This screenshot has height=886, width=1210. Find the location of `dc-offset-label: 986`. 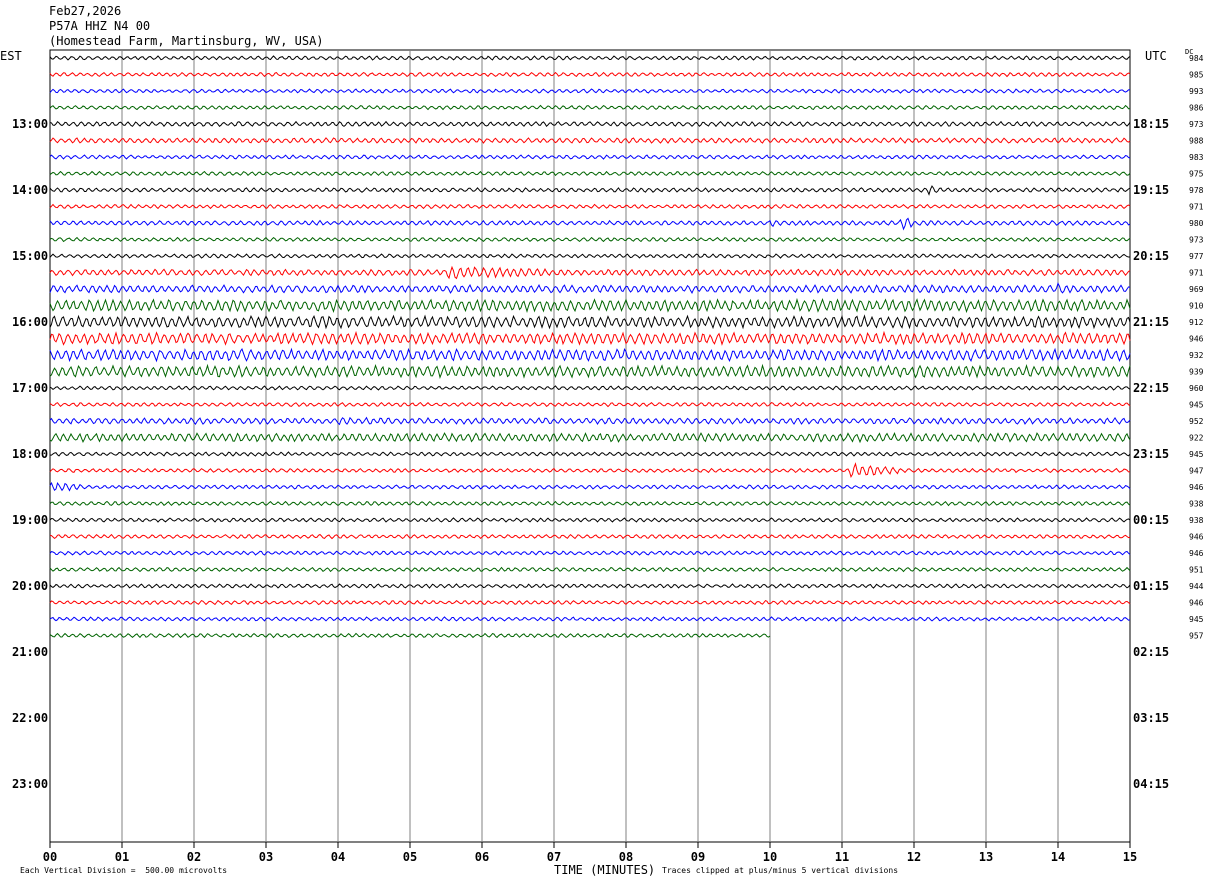

dc-offset-label: 986 is located at coordinates (1196, 108).